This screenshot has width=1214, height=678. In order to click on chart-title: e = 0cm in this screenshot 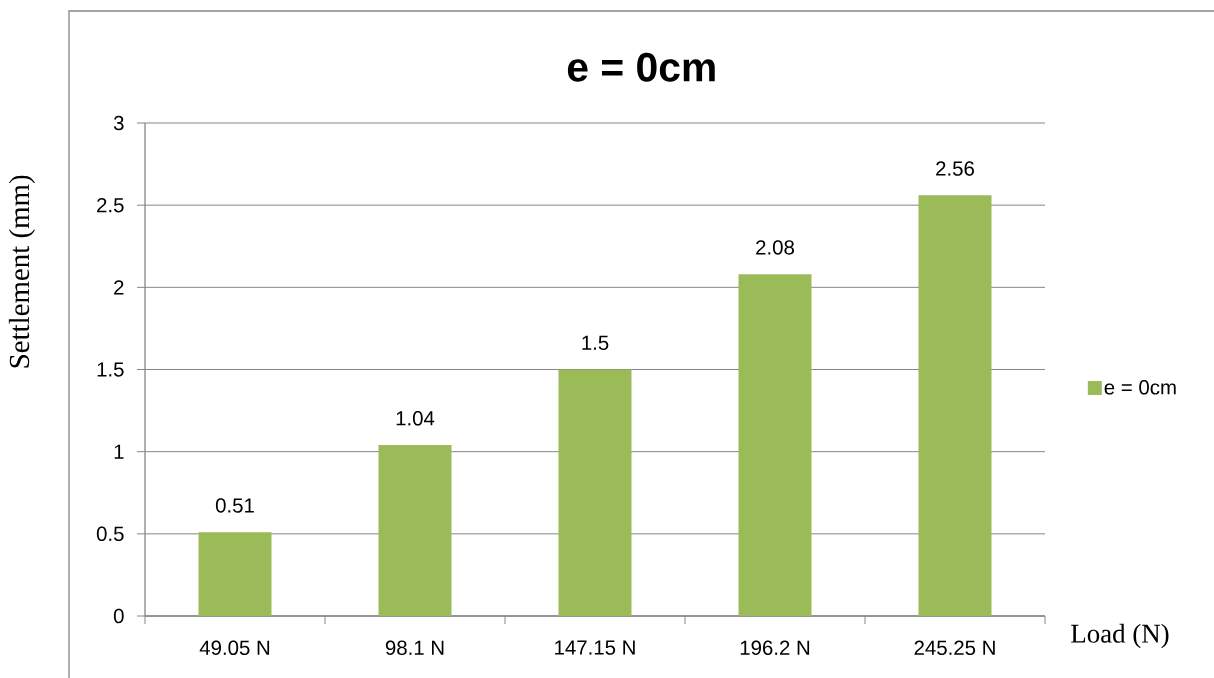, I will do `click(641, 67)`.